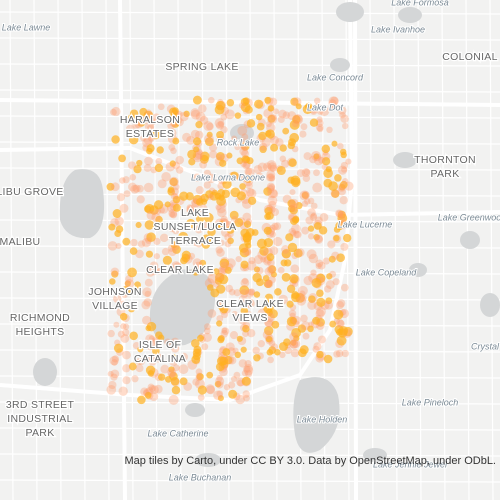 The height and width of the screenshot is (500, 500). What do you see at coordinates (322, 419) in the screenshot?
I see `place-label: Lake Holden` at bounding box center [322, 419].